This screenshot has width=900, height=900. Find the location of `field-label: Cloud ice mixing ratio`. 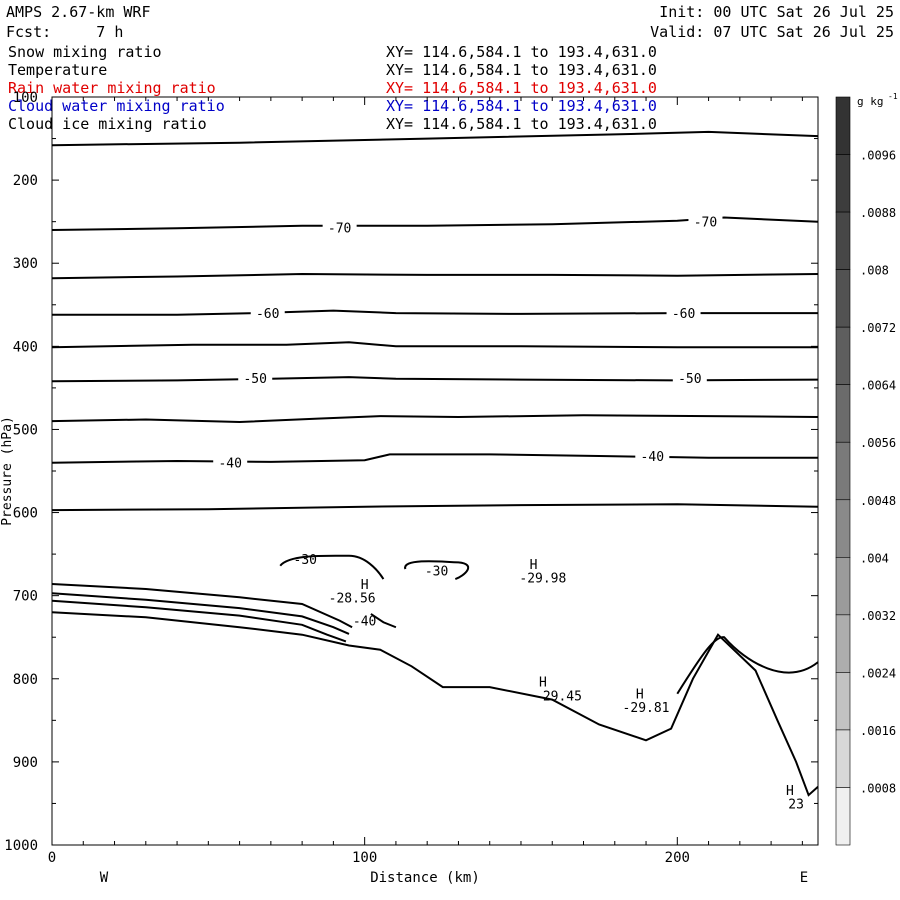

field-label: Cloud ice mixing ratio is located at coordinates (107, 124).